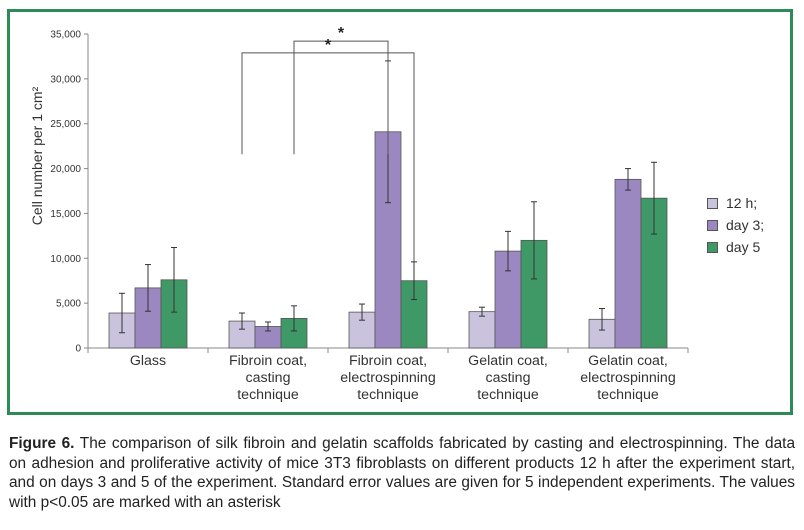 Image resolution: width=804 pixels, height=530 pixels. What do you see at coordinates (68, 304) in the screenshot?
I see `y-tick-label: 5,000` at bounding box center [68, 304].